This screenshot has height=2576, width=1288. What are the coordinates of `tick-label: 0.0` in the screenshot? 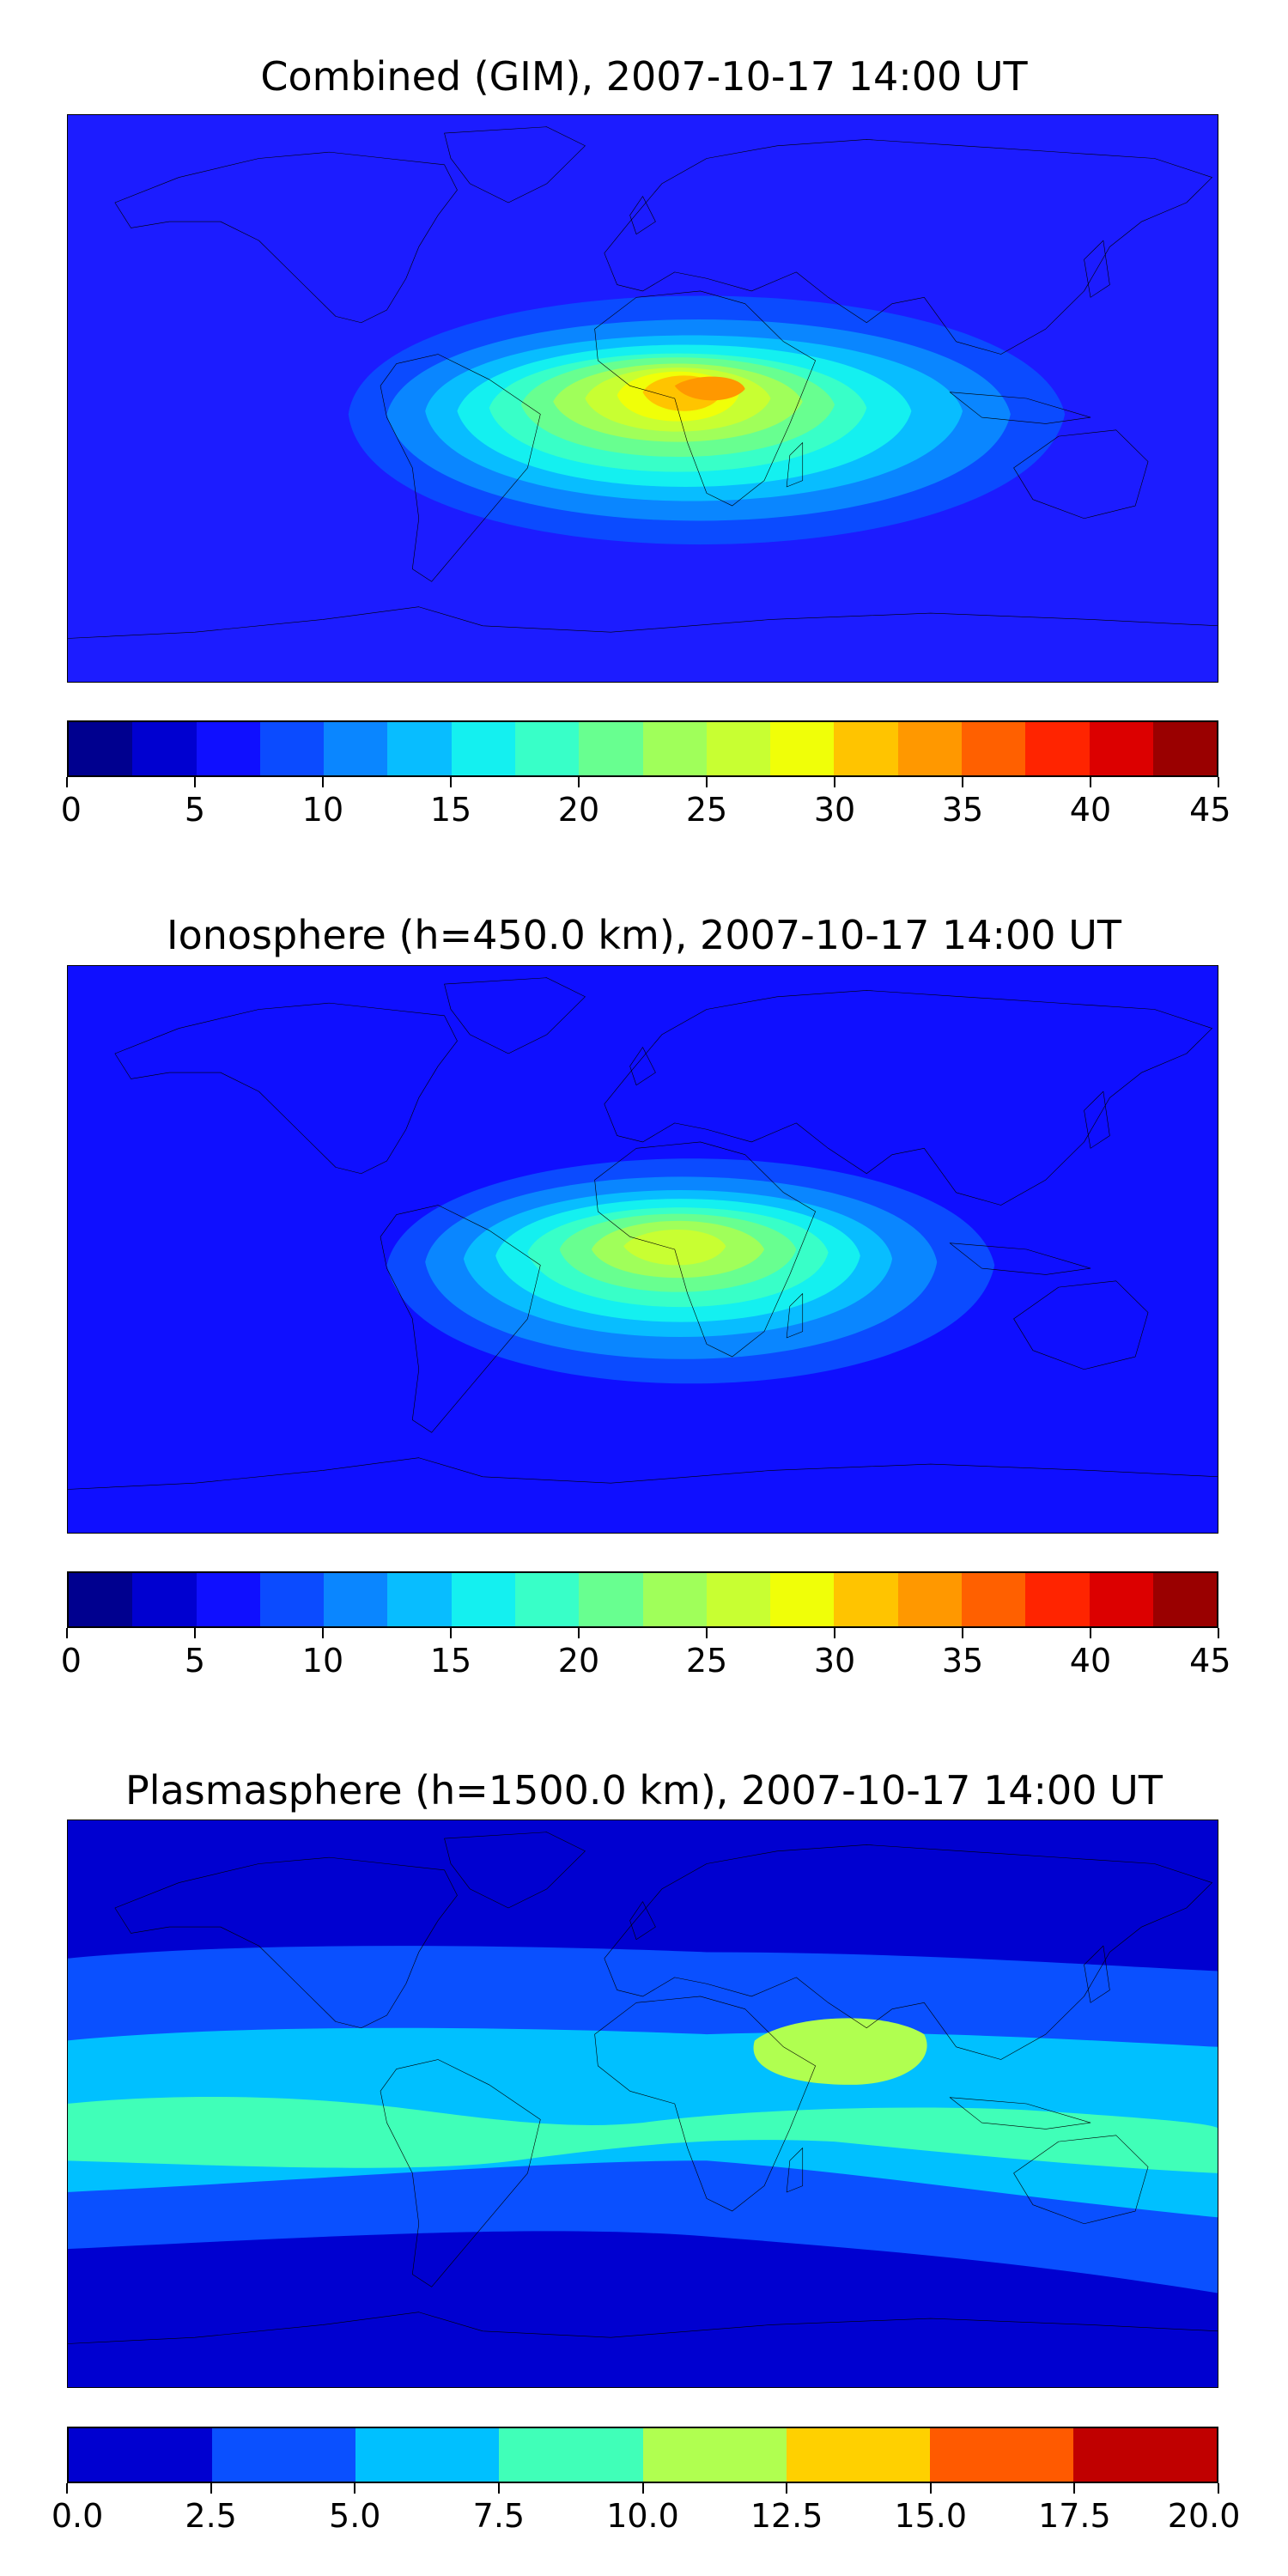 It's located at (77, 2516).